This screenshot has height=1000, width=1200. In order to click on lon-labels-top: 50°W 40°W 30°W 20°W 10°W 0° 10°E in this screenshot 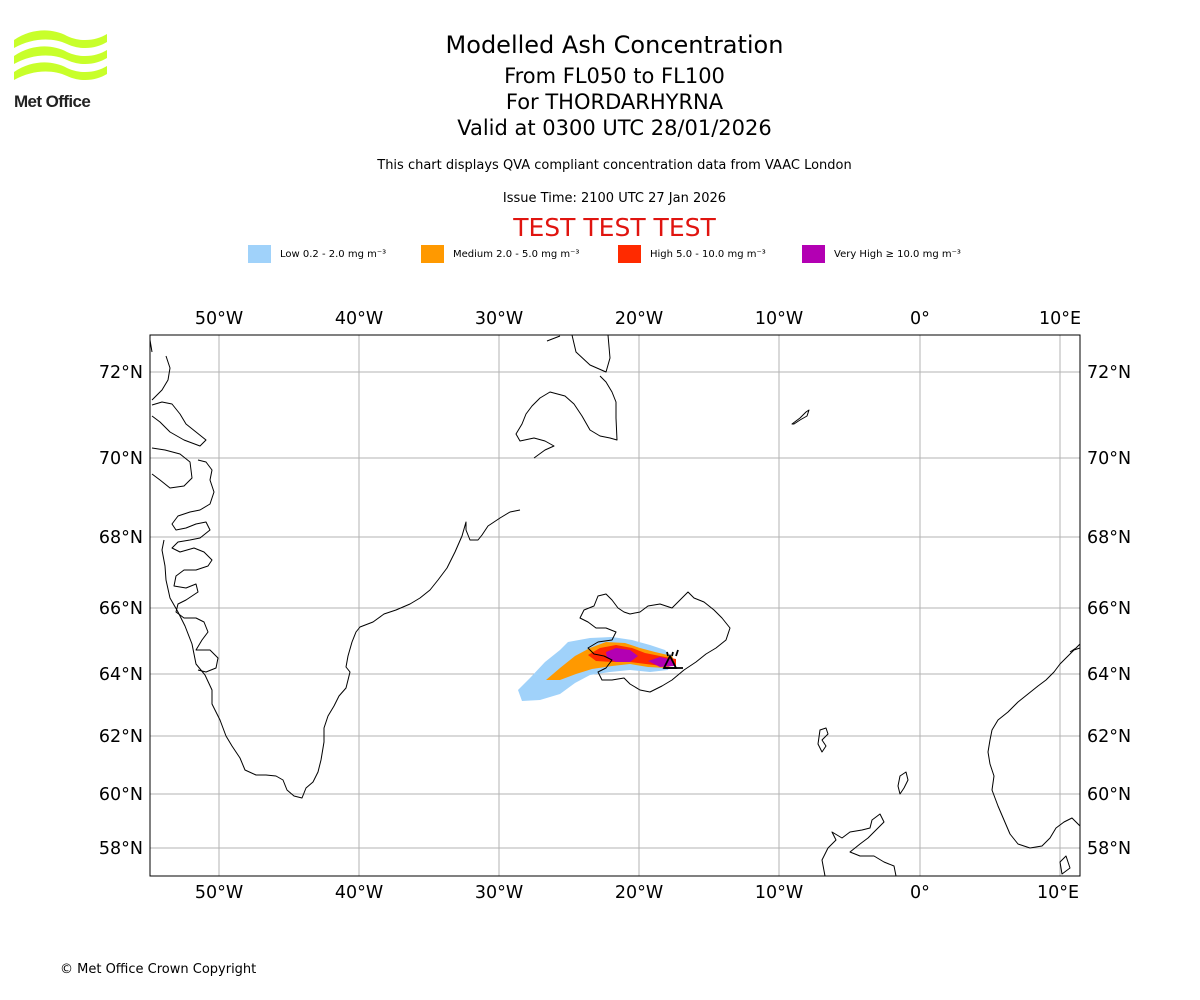, I will do `click(638, 319)`.